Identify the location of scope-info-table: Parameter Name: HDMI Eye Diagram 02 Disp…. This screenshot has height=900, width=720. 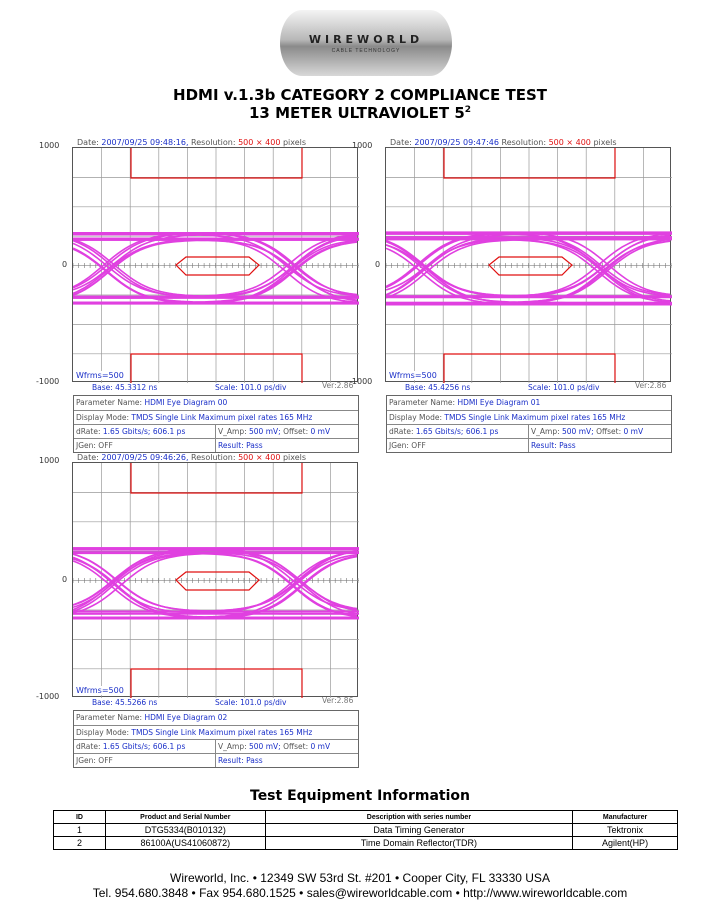
(216, 739).